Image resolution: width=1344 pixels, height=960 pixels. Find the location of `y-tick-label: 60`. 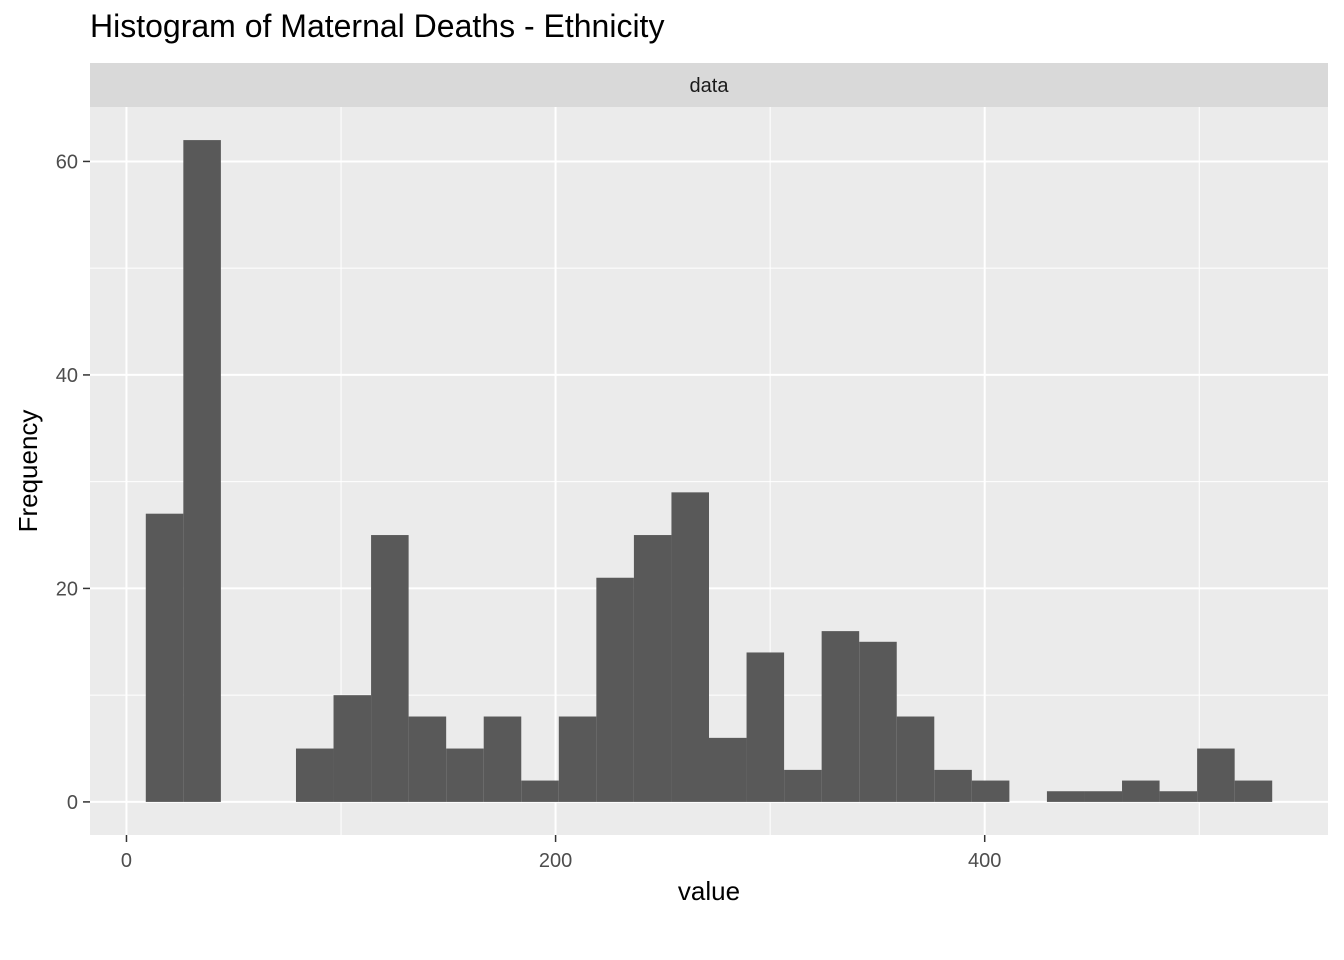

y-tick-label: 60 is located at coordinates (67, 162).